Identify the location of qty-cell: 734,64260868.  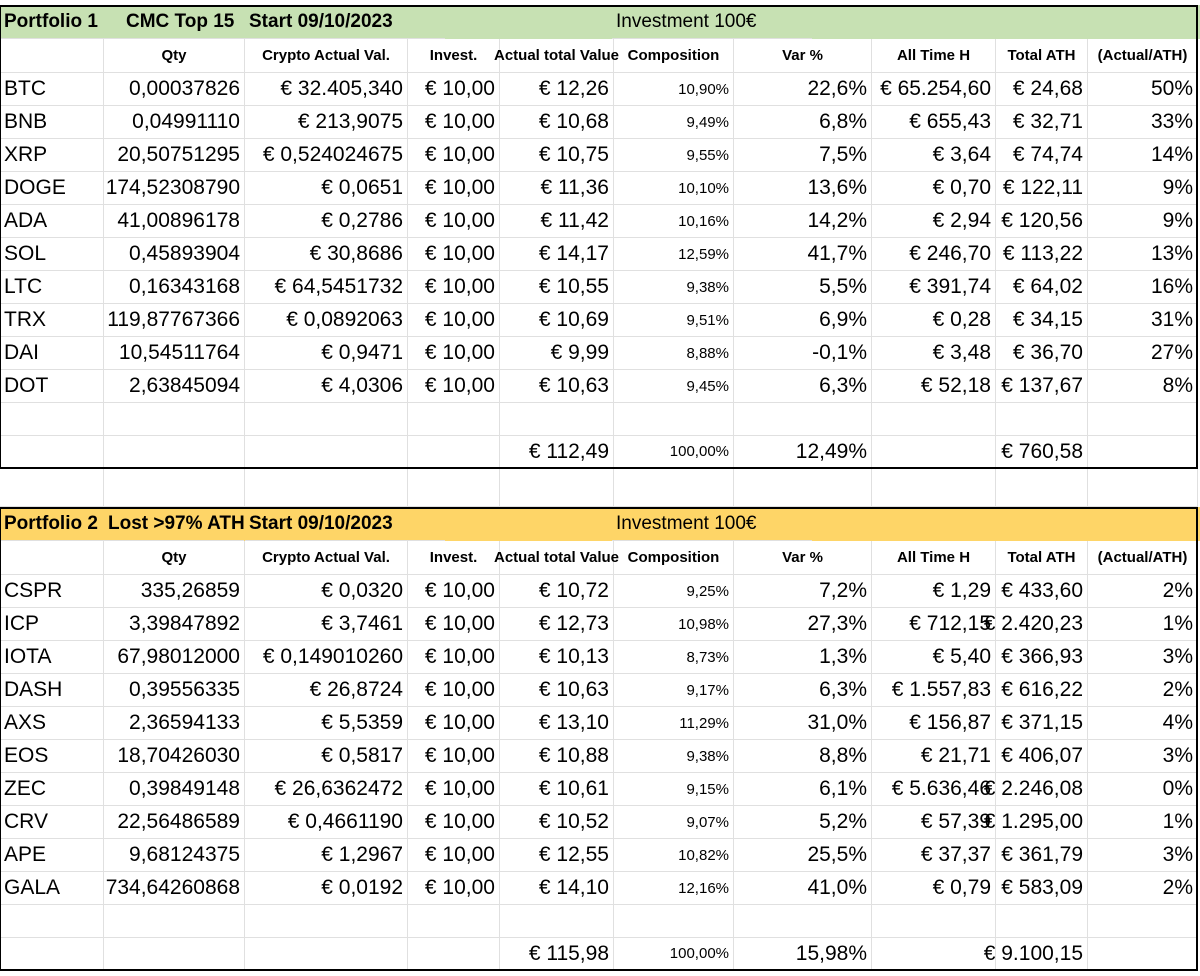
(174, 888).